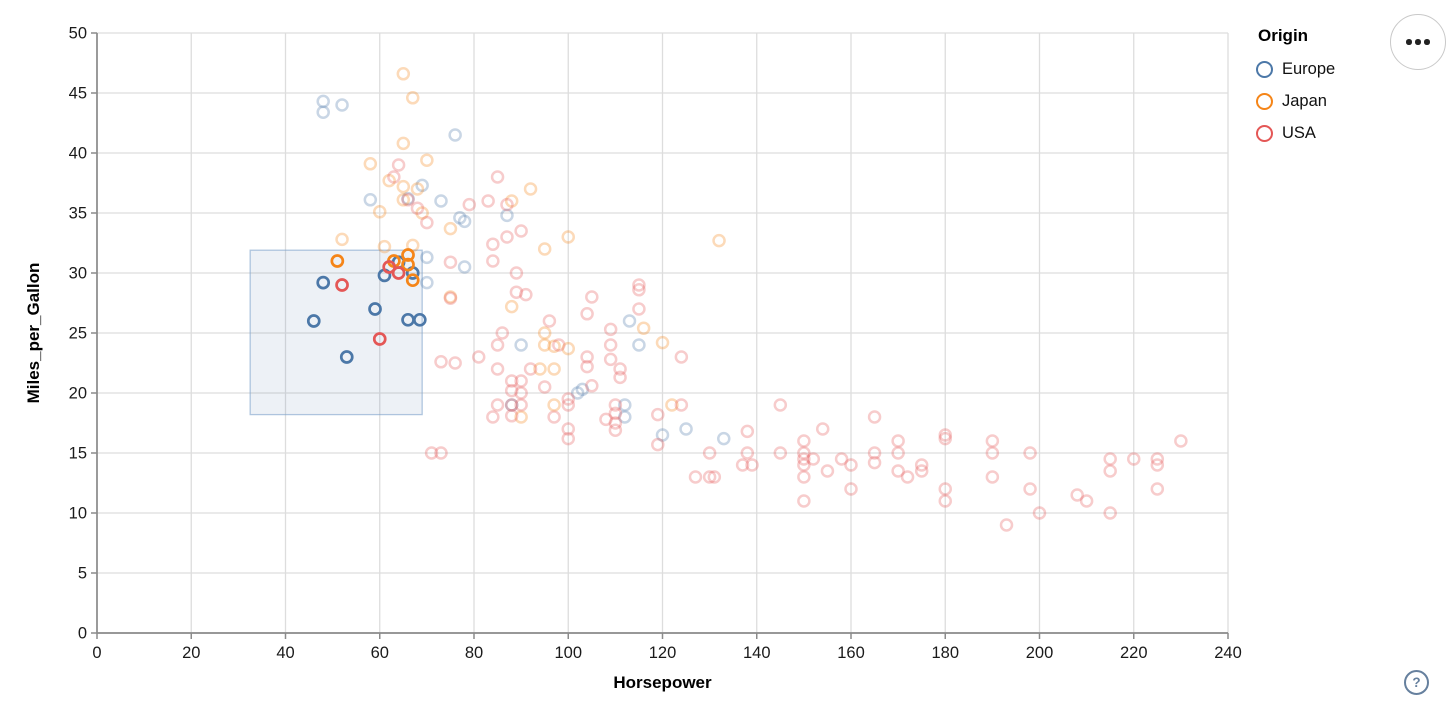 Image resolution: width=1454 pixels, height=712 pixels. I want to click on svg-text: 240, so click(1228, 653).